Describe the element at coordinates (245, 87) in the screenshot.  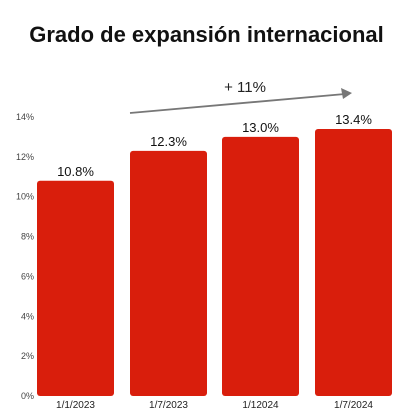
I see `trend-annotation-label: + 11%` at that location.